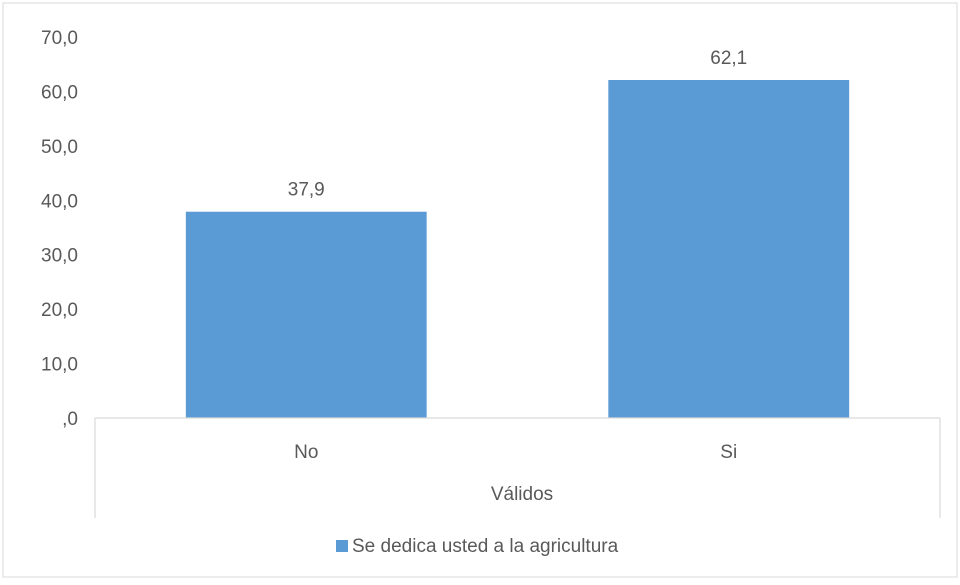  What do you see at coordinates (306, 314) in the screenshot?
I see `bar-no` at bounding box center [306, 314].